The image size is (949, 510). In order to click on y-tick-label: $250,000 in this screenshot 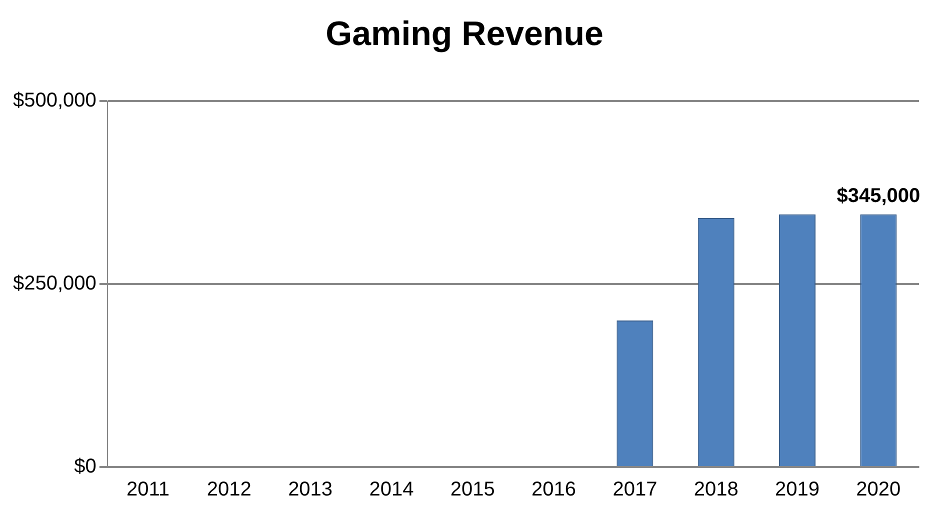, I will do `click(54, 283)`.